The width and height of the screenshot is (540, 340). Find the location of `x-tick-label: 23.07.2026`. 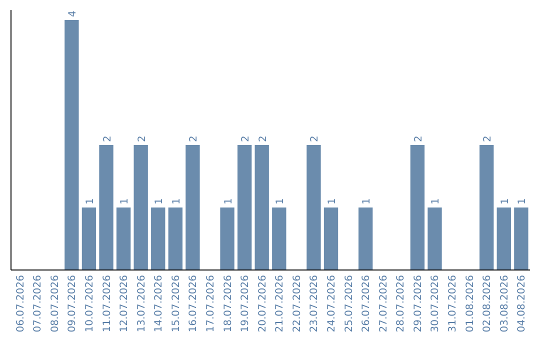

x-tick-label: 23.07.2026 is located at coordinates (314, 303).